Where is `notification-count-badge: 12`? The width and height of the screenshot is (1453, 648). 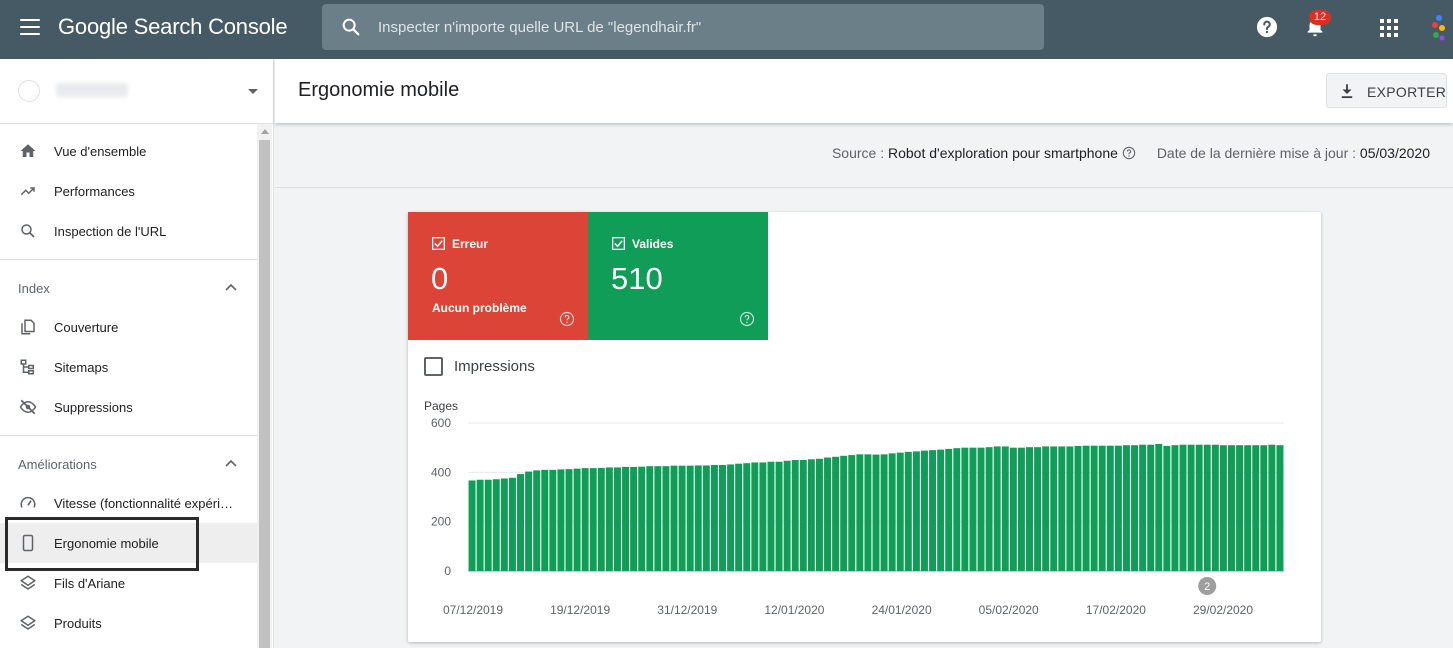
notification-count-badge: 12 is located at coordinates (1320, 17).